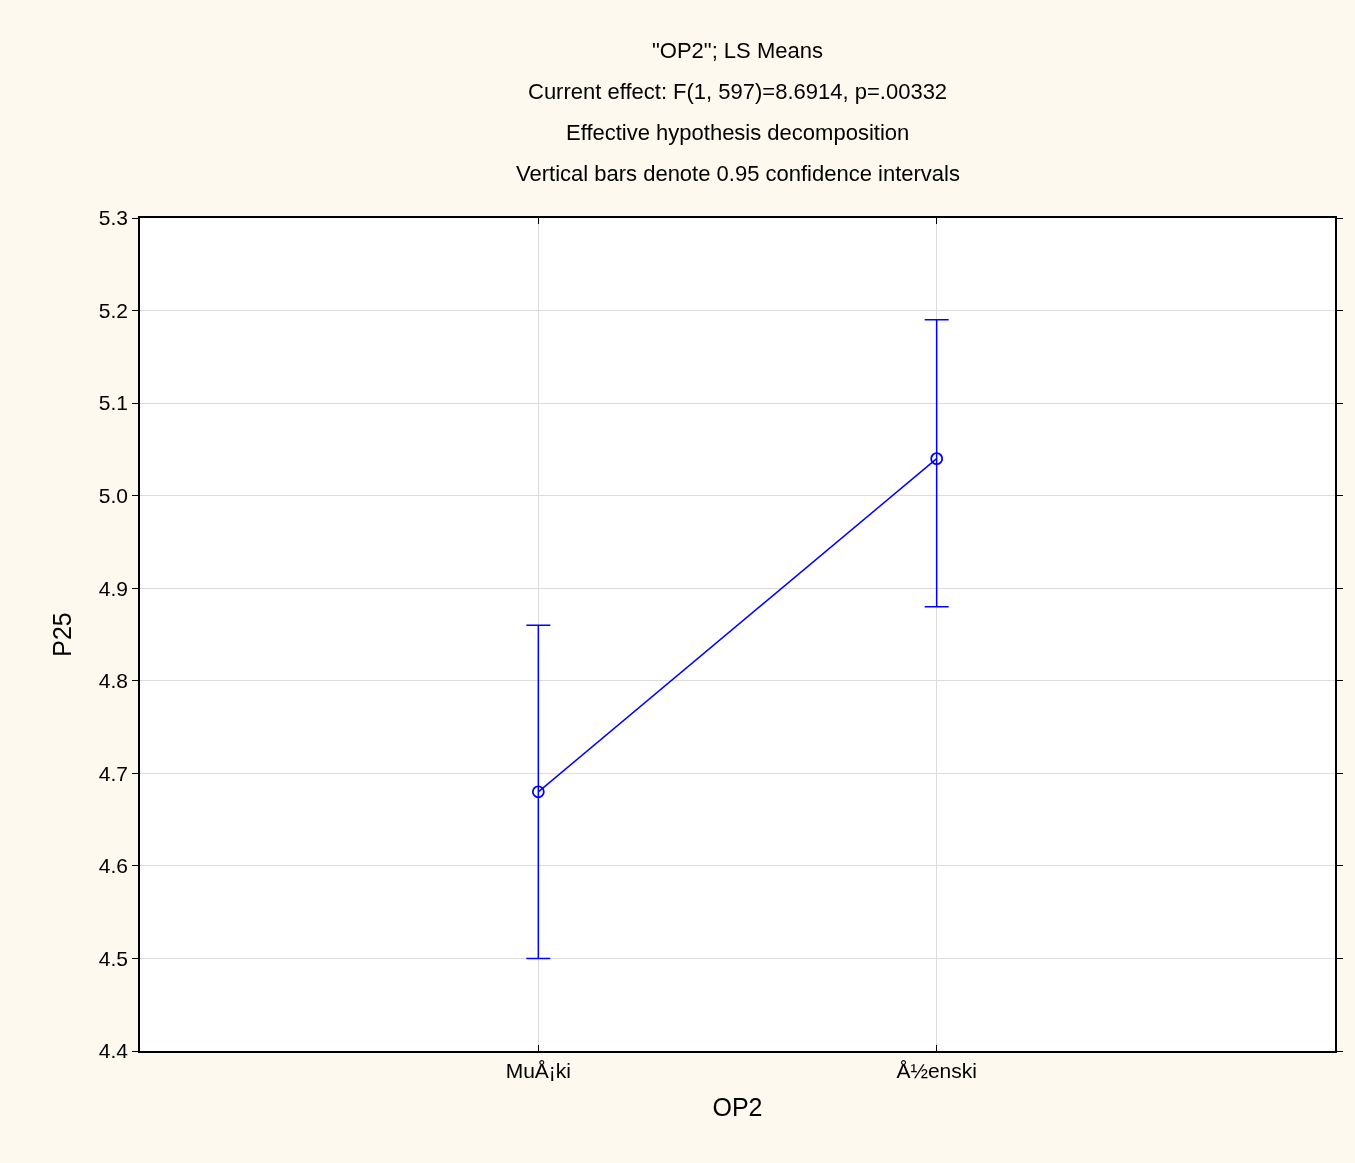  Describe the element at coordinates (113, 310) in the screenshot. I see `y-tick-label: 5.2` at that location.